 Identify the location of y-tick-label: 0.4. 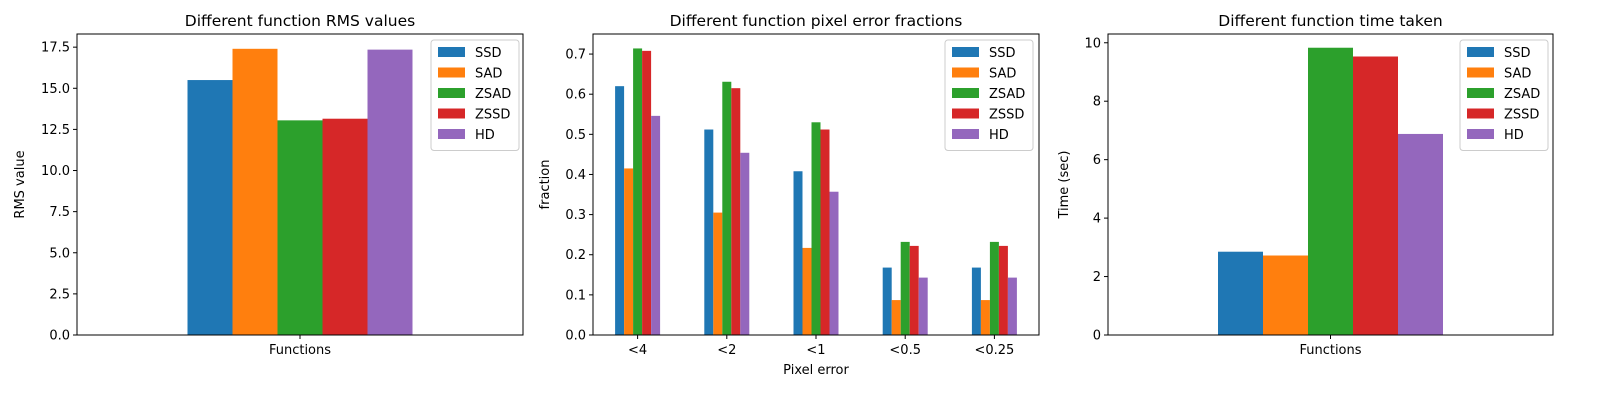
(575, 175).